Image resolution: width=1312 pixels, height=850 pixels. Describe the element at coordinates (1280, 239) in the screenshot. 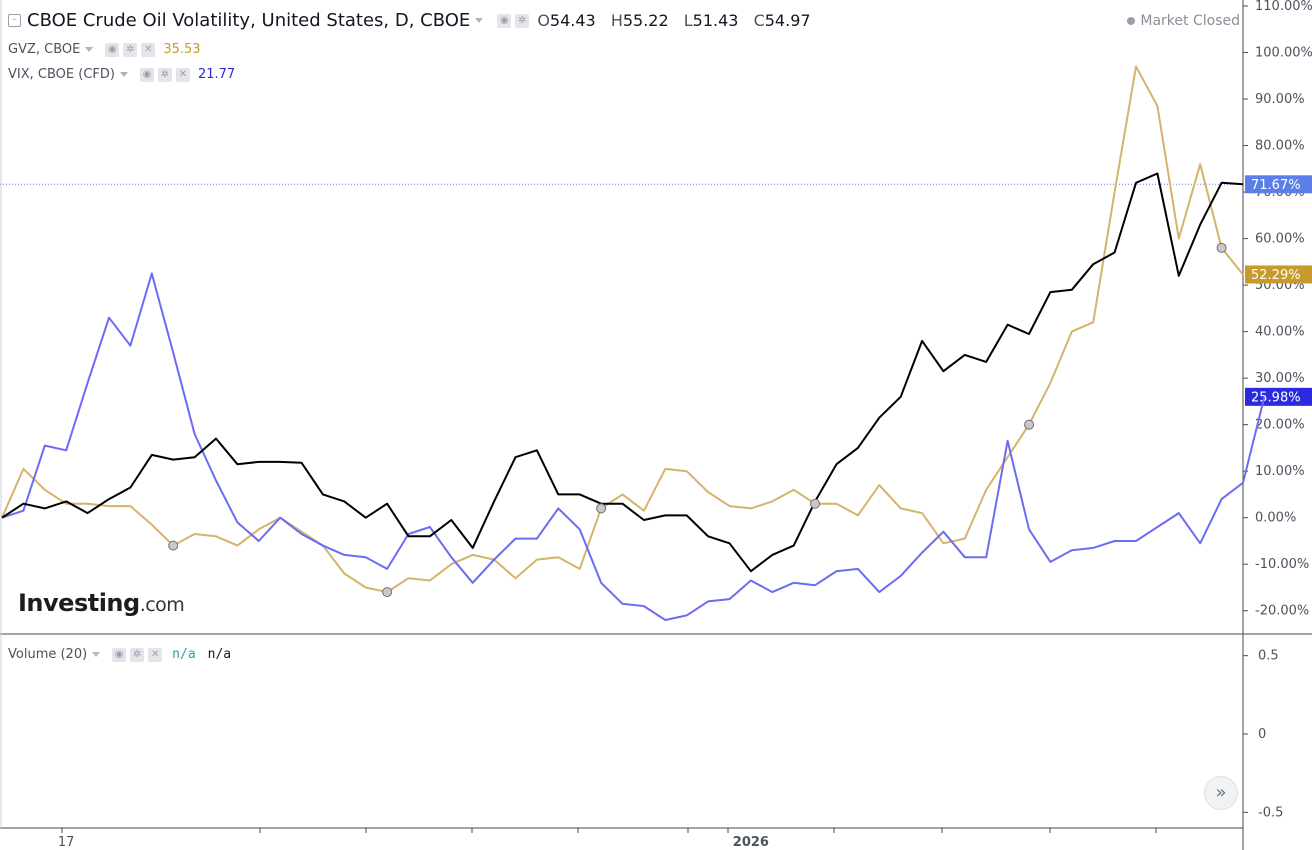

I see `y-tick-label: 60.00%` at that location.